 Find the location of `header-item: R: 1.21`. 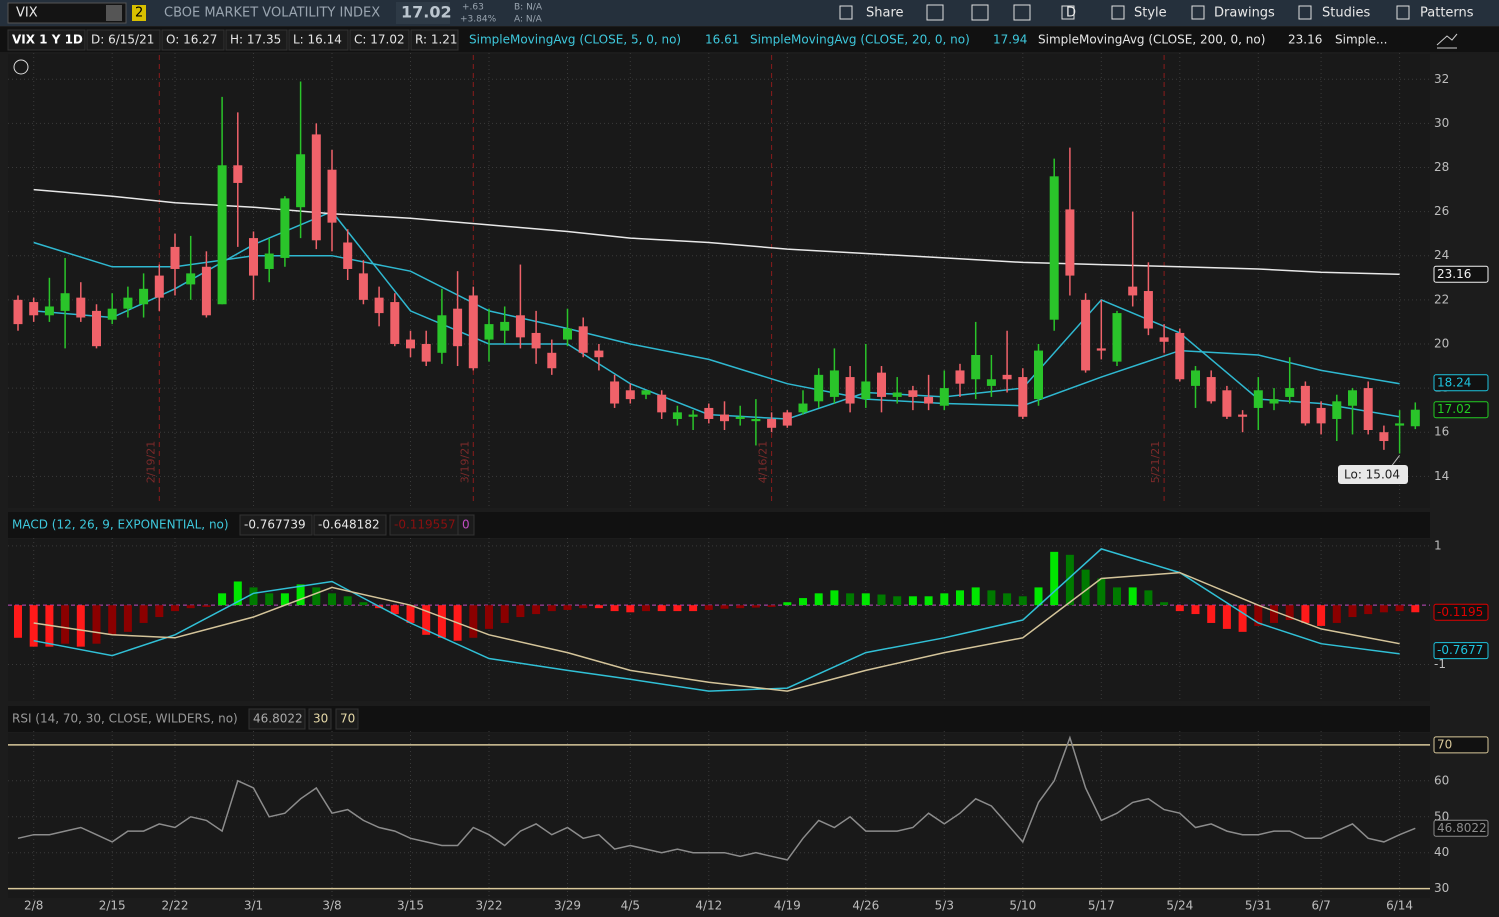

header-item: R: 1.21 is located at coordinates (436, 40).